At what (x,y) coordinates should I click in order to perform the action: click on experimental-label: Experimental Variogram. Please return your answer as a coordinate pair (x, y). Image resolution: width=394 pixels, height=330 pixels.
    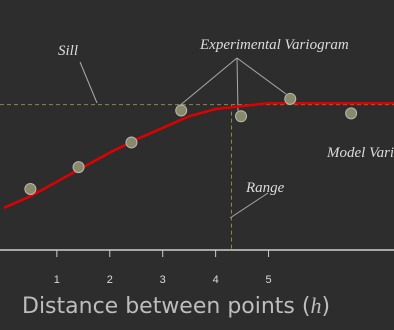
    Looking at the image, I should click on (274, 45).